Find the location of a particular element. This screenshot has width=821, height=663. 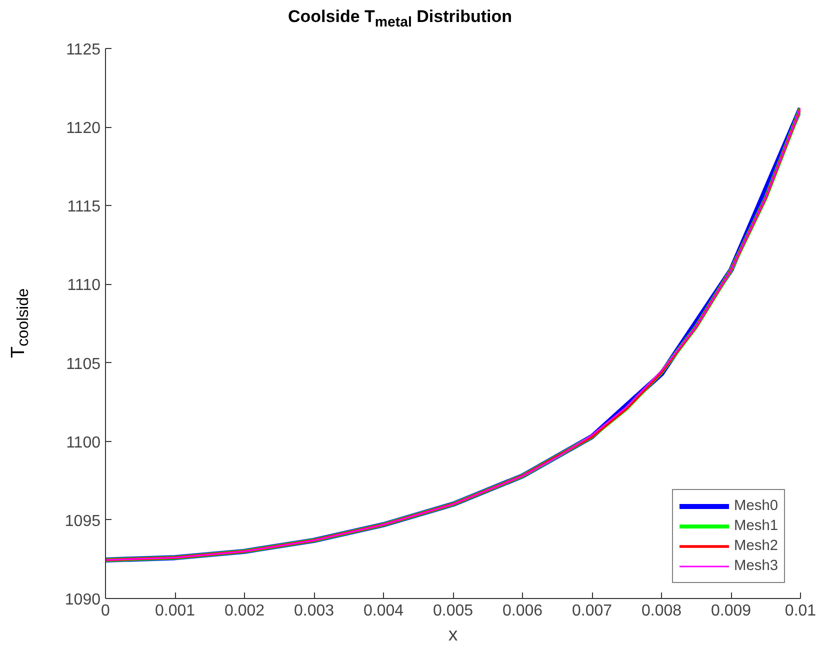

x-tick-label: 0.01 is located at coordinates (800, 611).